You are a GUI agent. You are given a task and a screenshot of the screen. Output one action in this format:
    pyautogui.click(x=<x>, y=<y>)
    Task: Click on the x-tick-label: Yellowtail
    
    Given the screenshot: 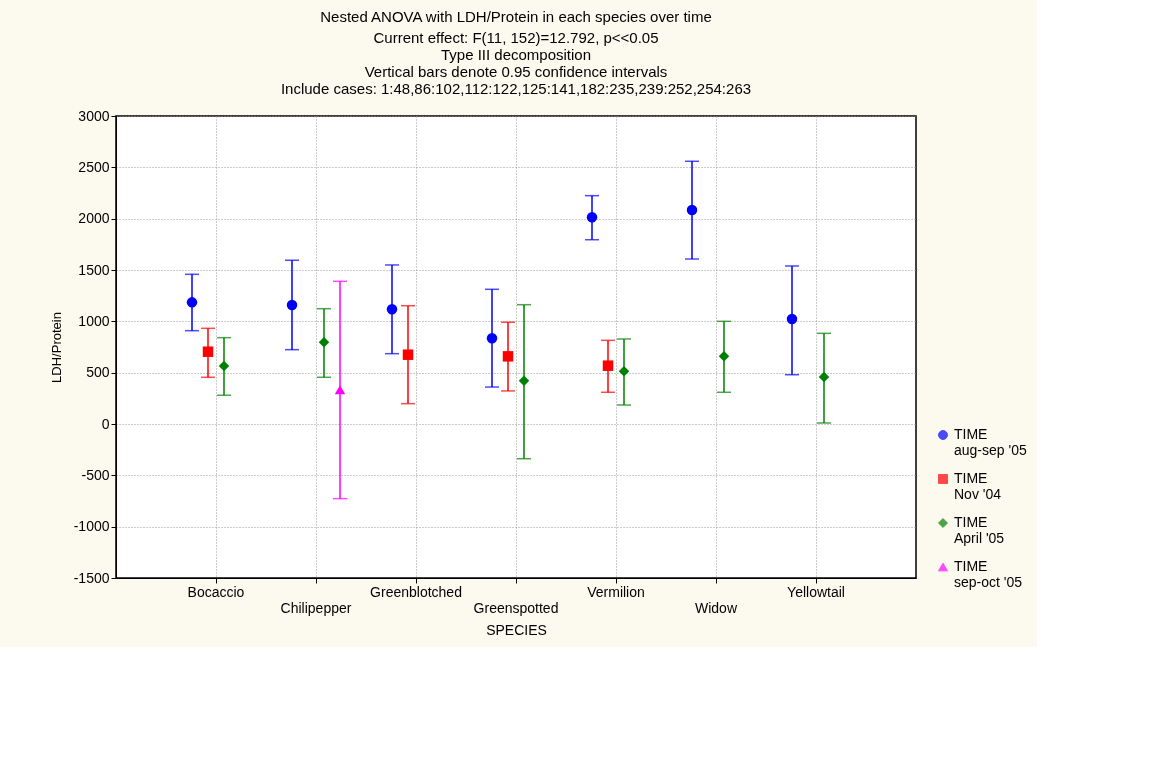 What is the action you would take?
    pyautogui.click(x=816, y=591)
    